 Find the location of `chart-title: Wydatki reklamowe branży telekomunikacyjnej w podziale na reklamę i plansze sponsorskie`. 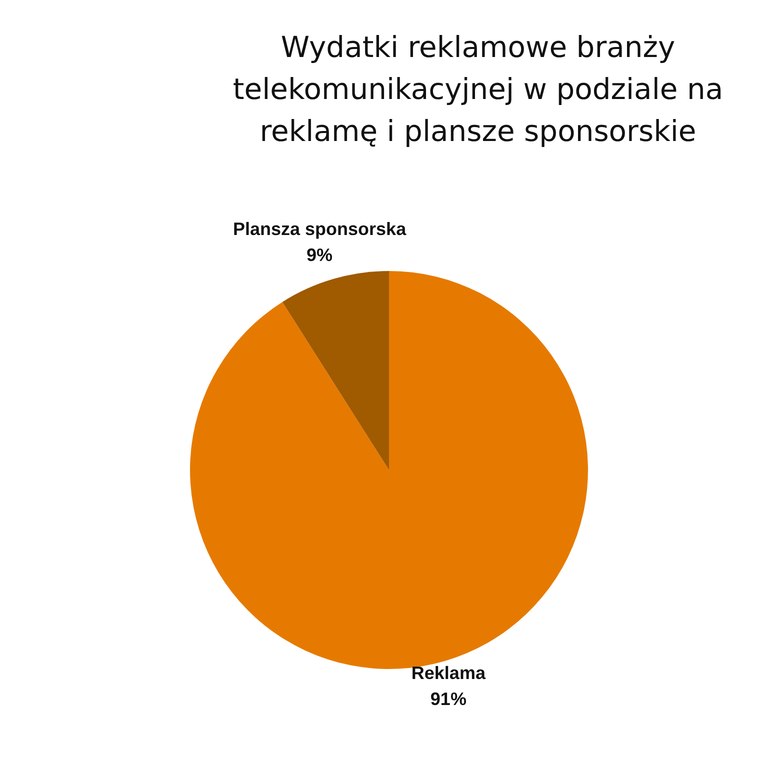

chart-title: Wydatki reklamowe branży telekomunikacyjnej w podziale na reklamę i plansze sponsorskie is located at coordinates (478, 89).